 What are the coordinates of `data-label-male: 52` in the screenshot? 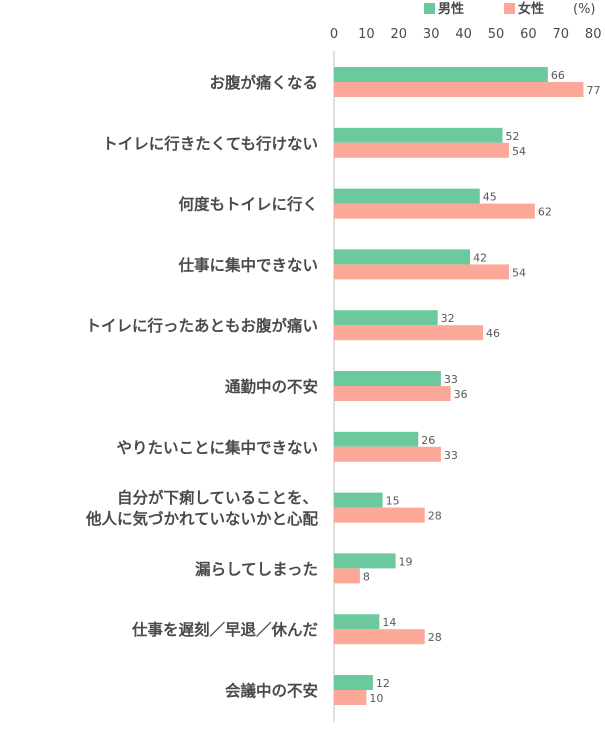 It's located at (512, 136).